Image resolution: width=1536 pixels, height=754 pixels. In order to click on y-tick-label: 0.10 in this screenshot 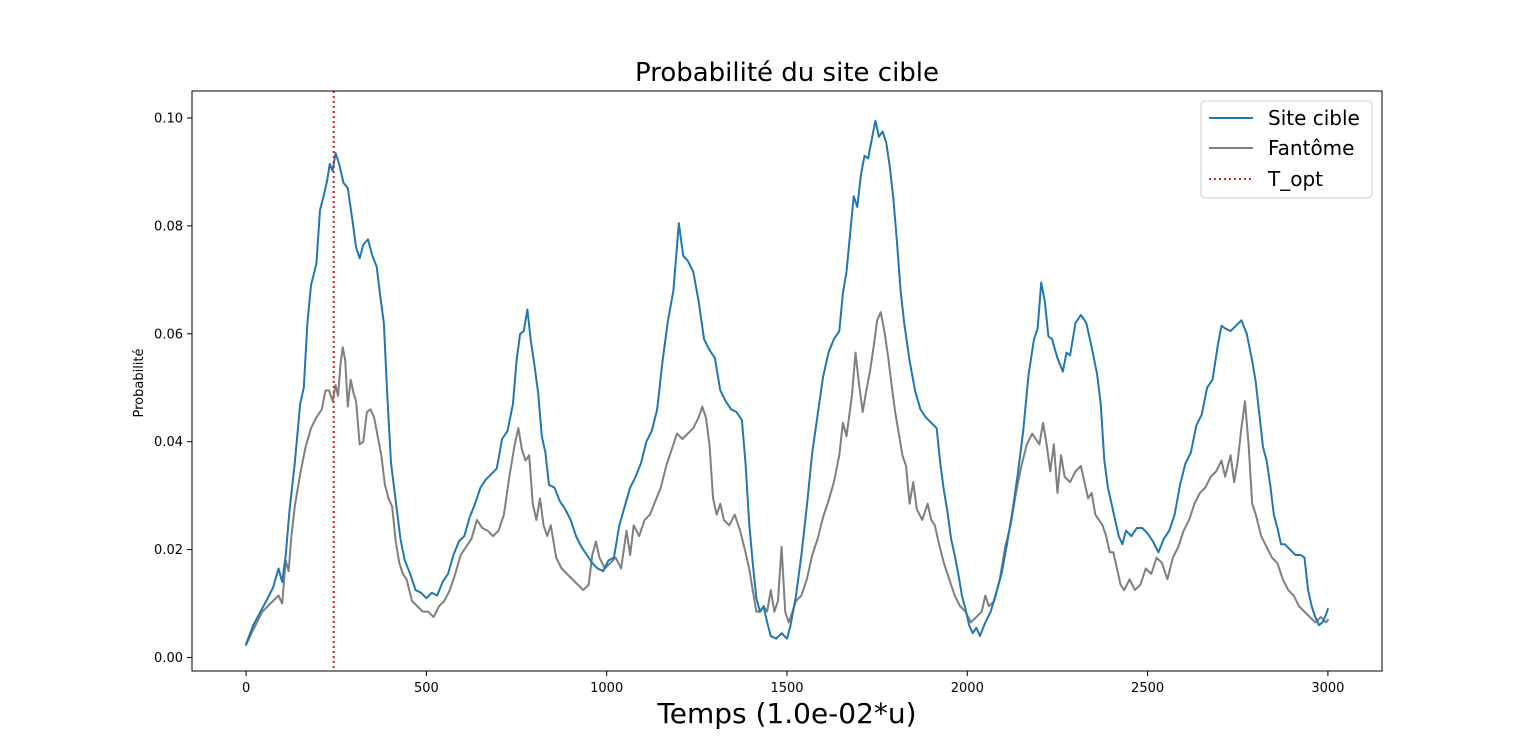, I will do `click(168, 118)`.